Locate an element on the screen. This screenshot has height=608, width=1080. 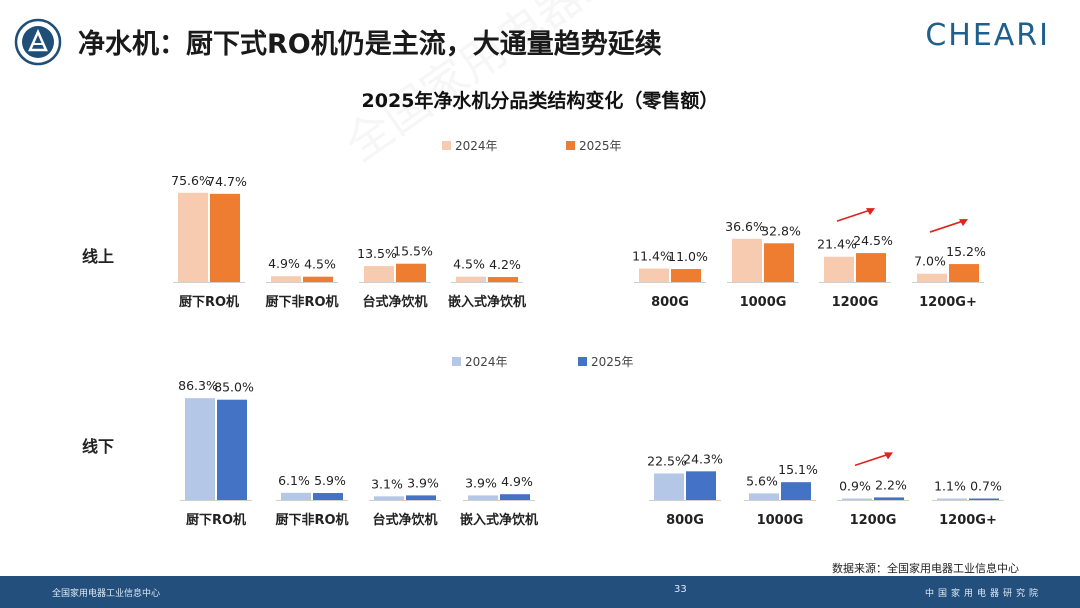
data-label-online-0-1-0: 4.9% is located at coordinates (284, 263).